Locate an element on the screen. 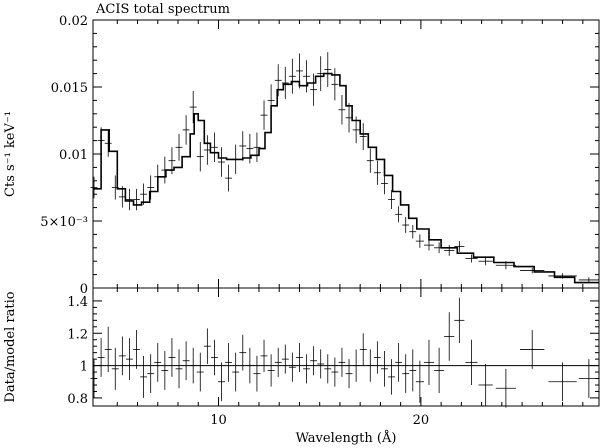  x-tick-label: 20 is located at coordinates (421, 420).